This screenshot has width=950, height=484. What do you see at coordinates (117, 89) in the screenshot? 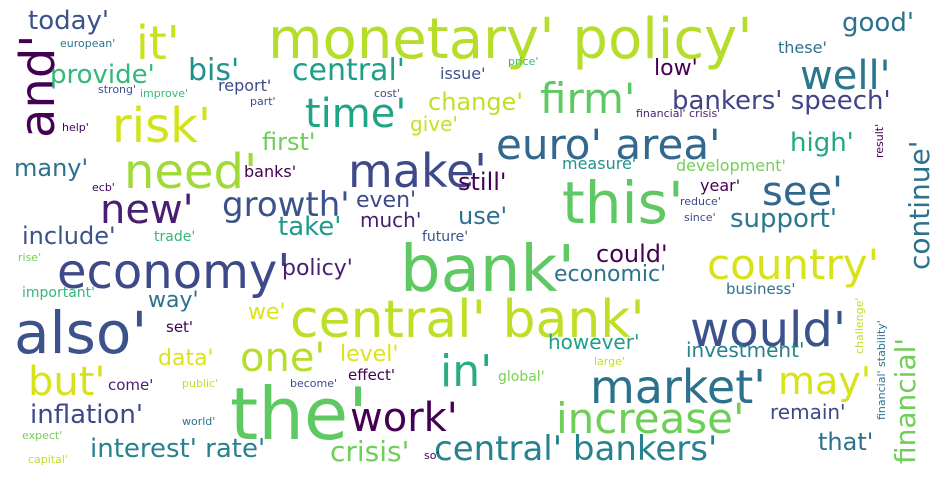
I see `word-strong: strong'` at bounding box center [117, 89].